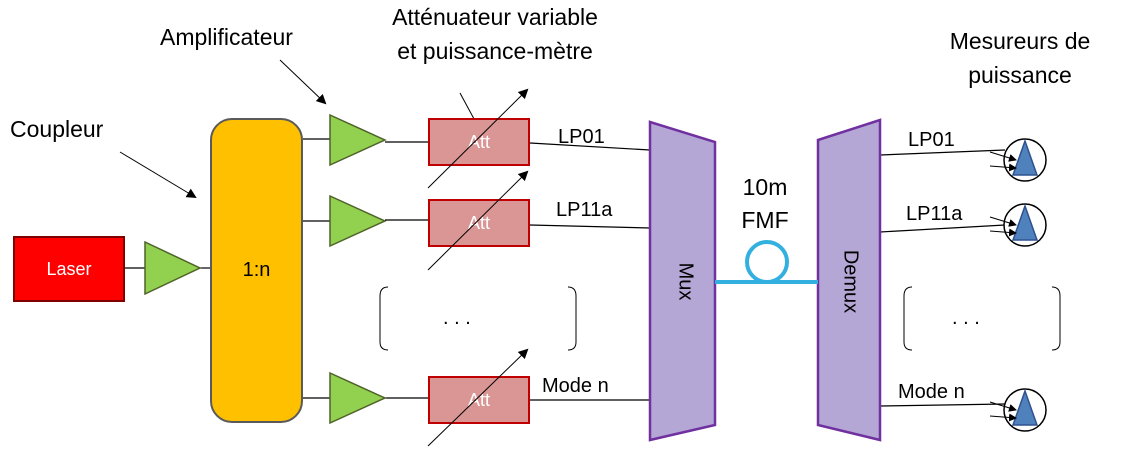 This screenshot has width=1131, height=450. Describe the element at coordinates (56, 130) in the screenshot. I see `coupleur-label: Coupleur` at that location.